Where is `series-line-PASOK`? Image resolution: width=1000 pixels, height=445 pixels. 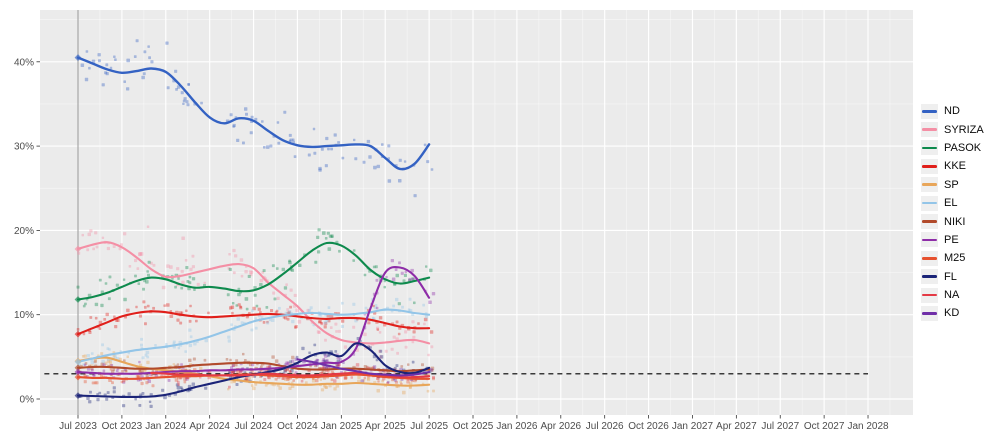 series-line-PASOK is located at coordinates (253, 271).